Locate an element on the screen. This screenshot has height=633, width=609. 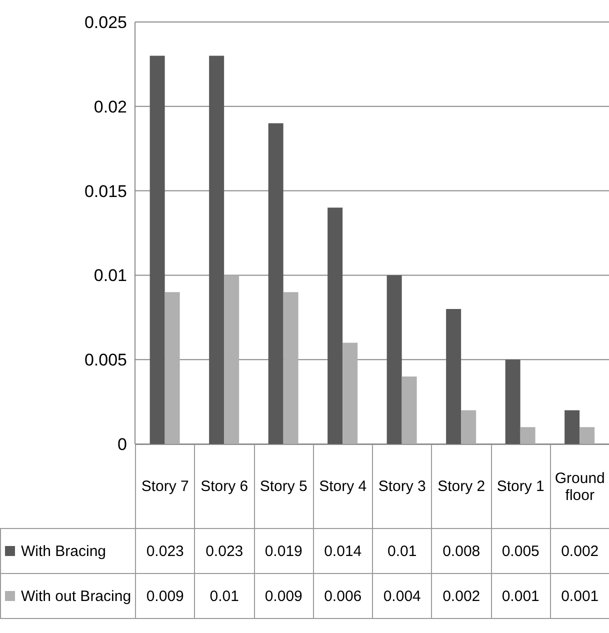
y-tick-label: 0.005 is located at coordinates (105, 360).